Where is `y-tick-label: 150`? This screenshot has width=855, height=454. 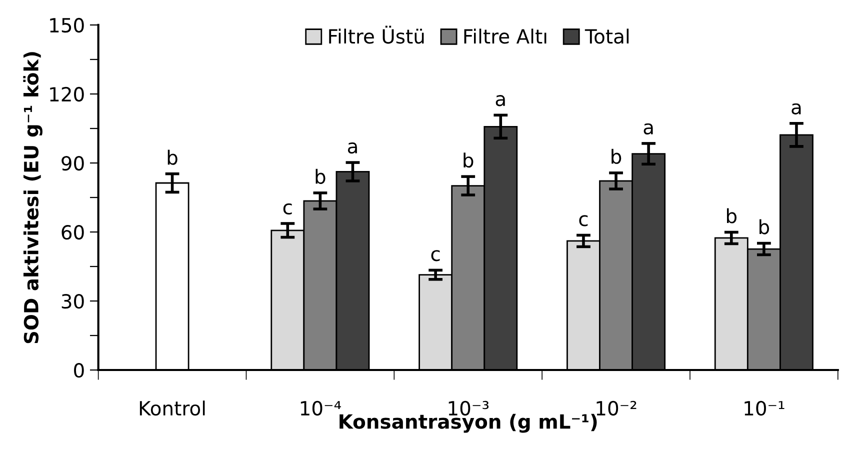
y-tick-label: 150 is located at coordinates (67, 25).